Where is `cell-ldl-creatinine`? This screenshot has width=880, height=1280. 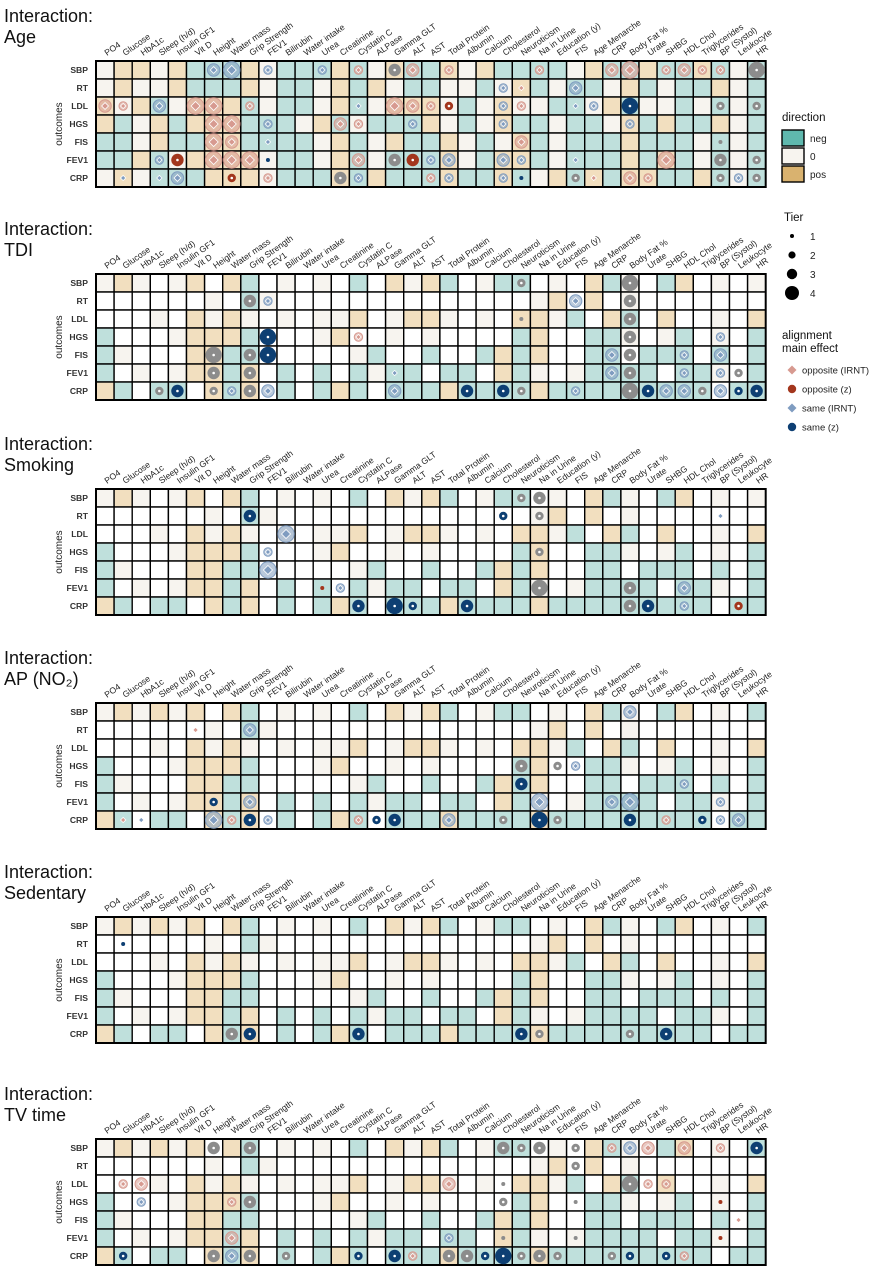
cell-ldl-creatinine is located at coordinates (340, 534).